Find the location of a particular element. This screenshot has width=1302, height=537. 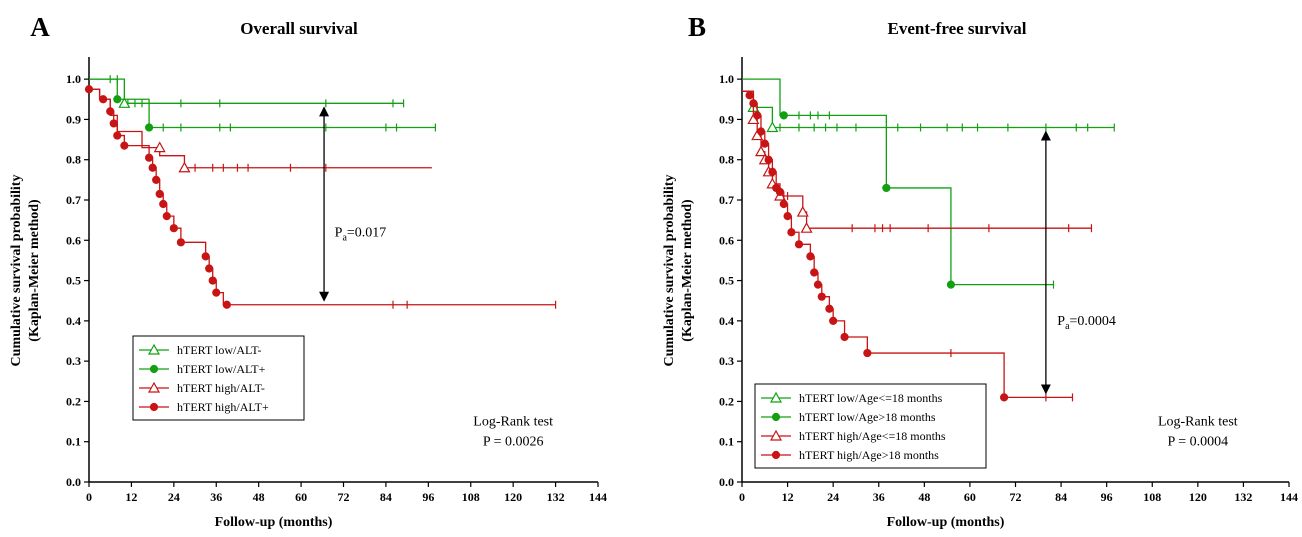

p-value-label: Pa=0.0004 is located at coordinates (1086, 323).